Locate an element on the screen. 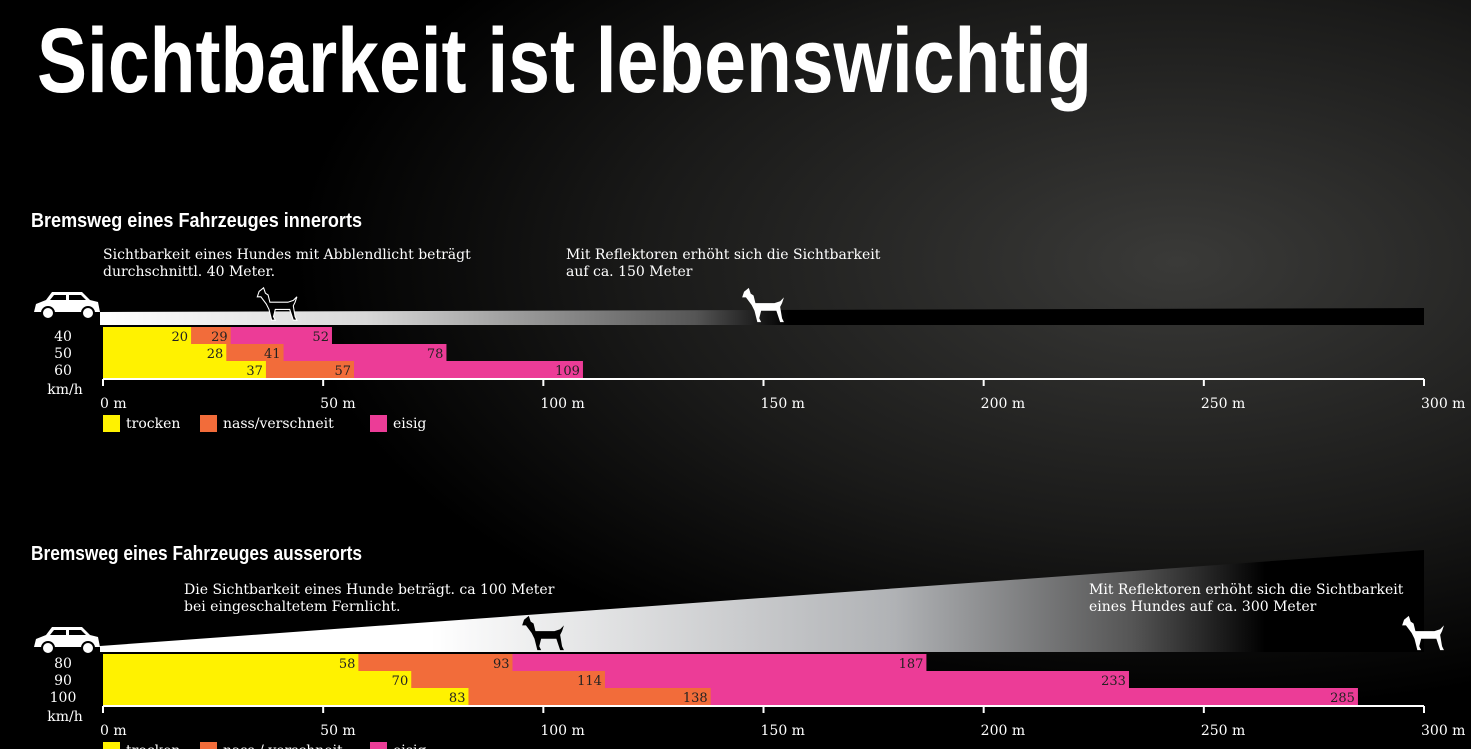 This screenshot has height=749, width=1471. category-label: 40 is located at coordinates (63, 337).